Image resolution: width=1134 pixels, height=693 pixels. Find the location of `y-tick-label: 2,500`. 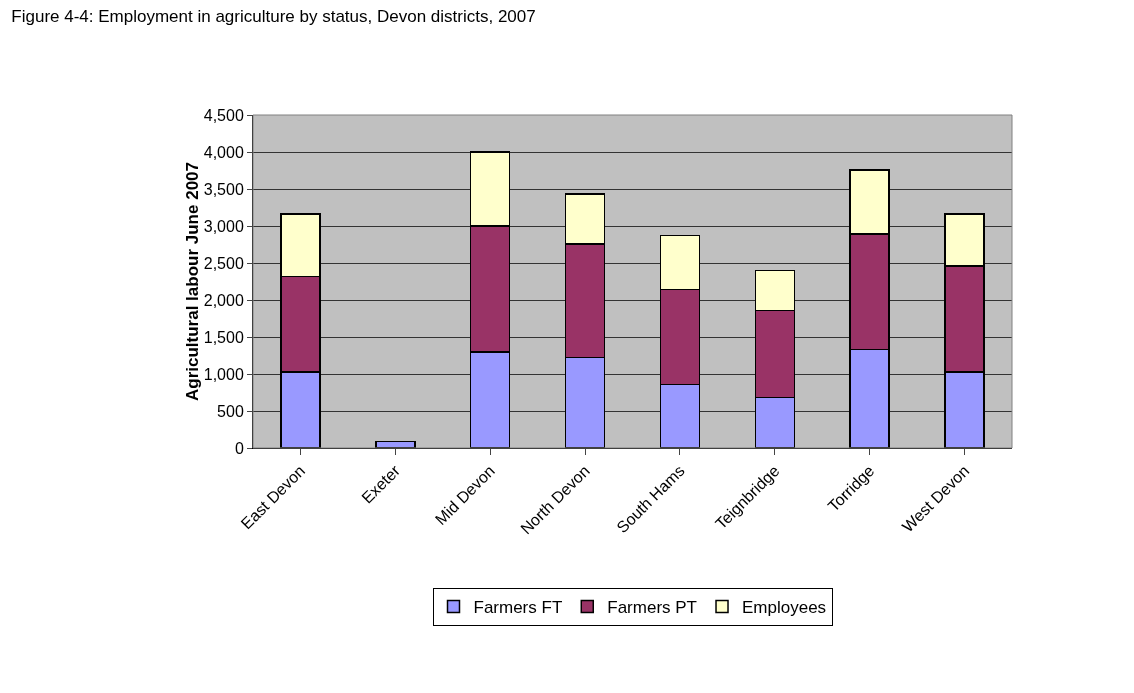

y-tick-label: 2,500 is located at coordinates (223, 263).